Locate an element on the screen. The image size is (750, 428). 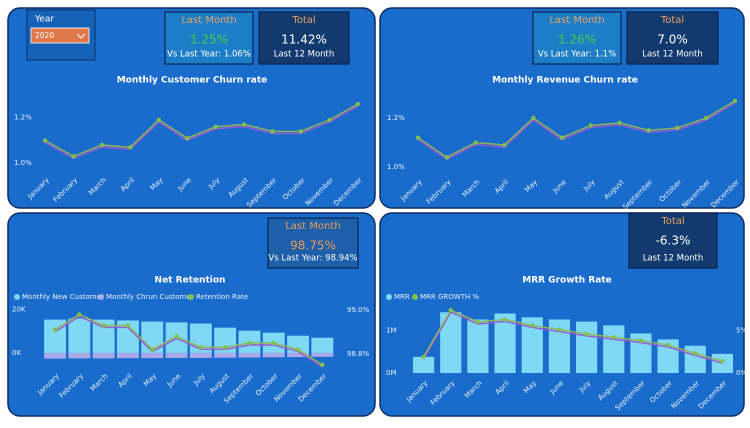
chart-title: MRR Growth Rate is located at coordinates (567, 281).